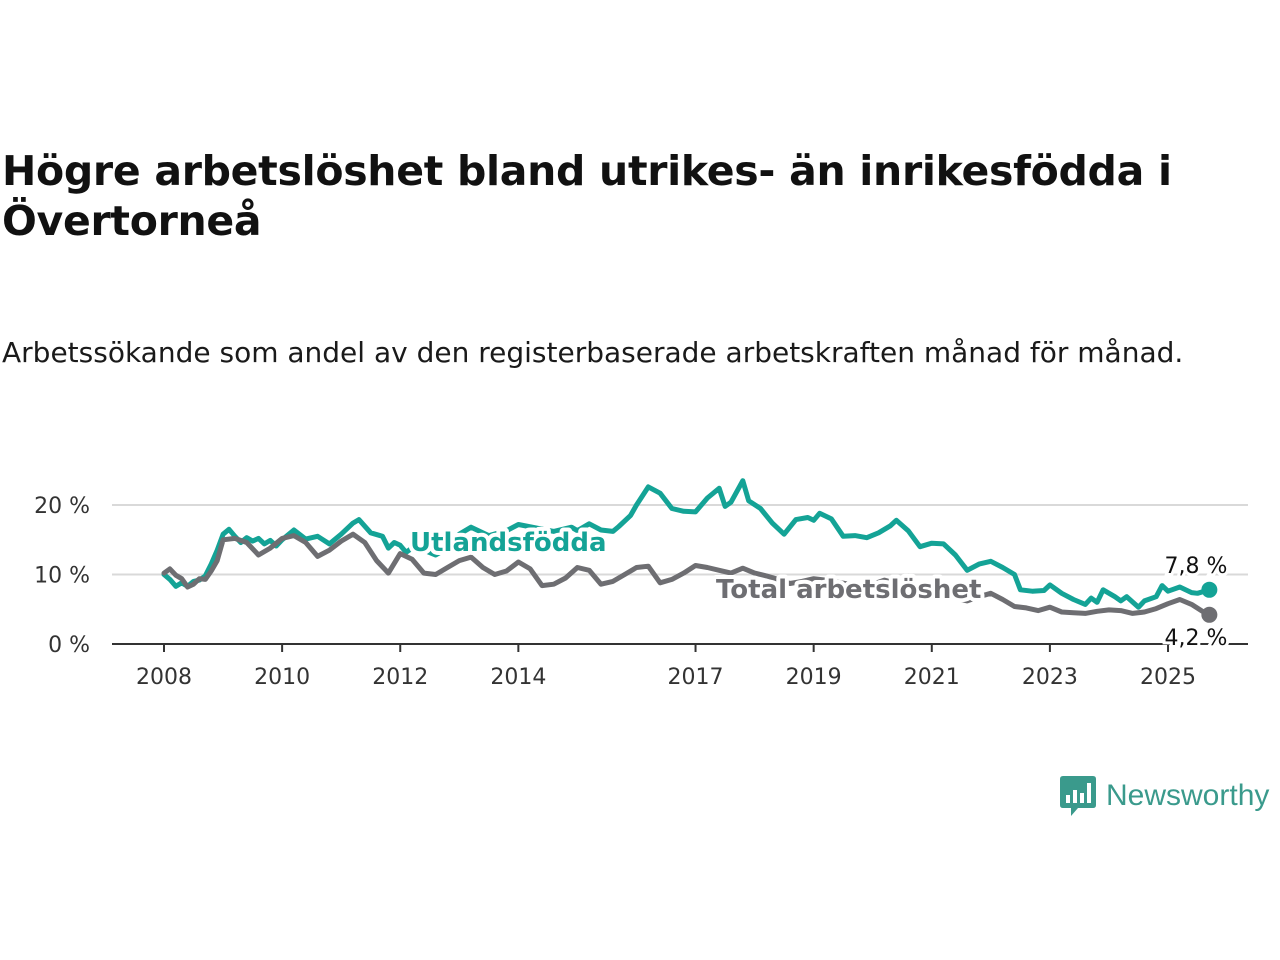  What do you see at coordinates (1188, 795) in the screenshot?
I see `brand-name: Newsworthy` at bounding box center [1188, 795].